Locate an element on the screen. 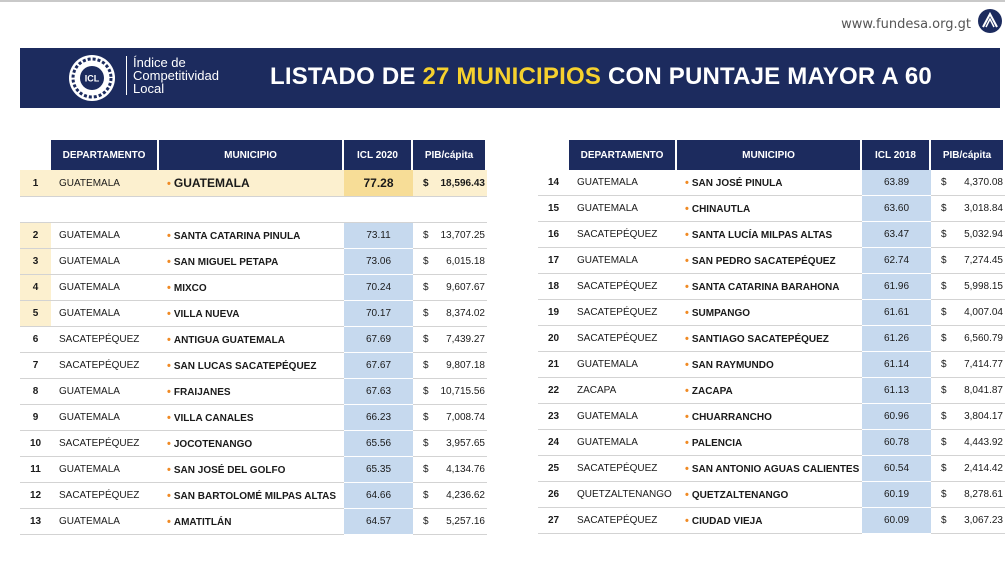 Image resolution: width=1005 pixels, height=586 pixels. rank-cell: 22 is located at coordinates (553, 391).